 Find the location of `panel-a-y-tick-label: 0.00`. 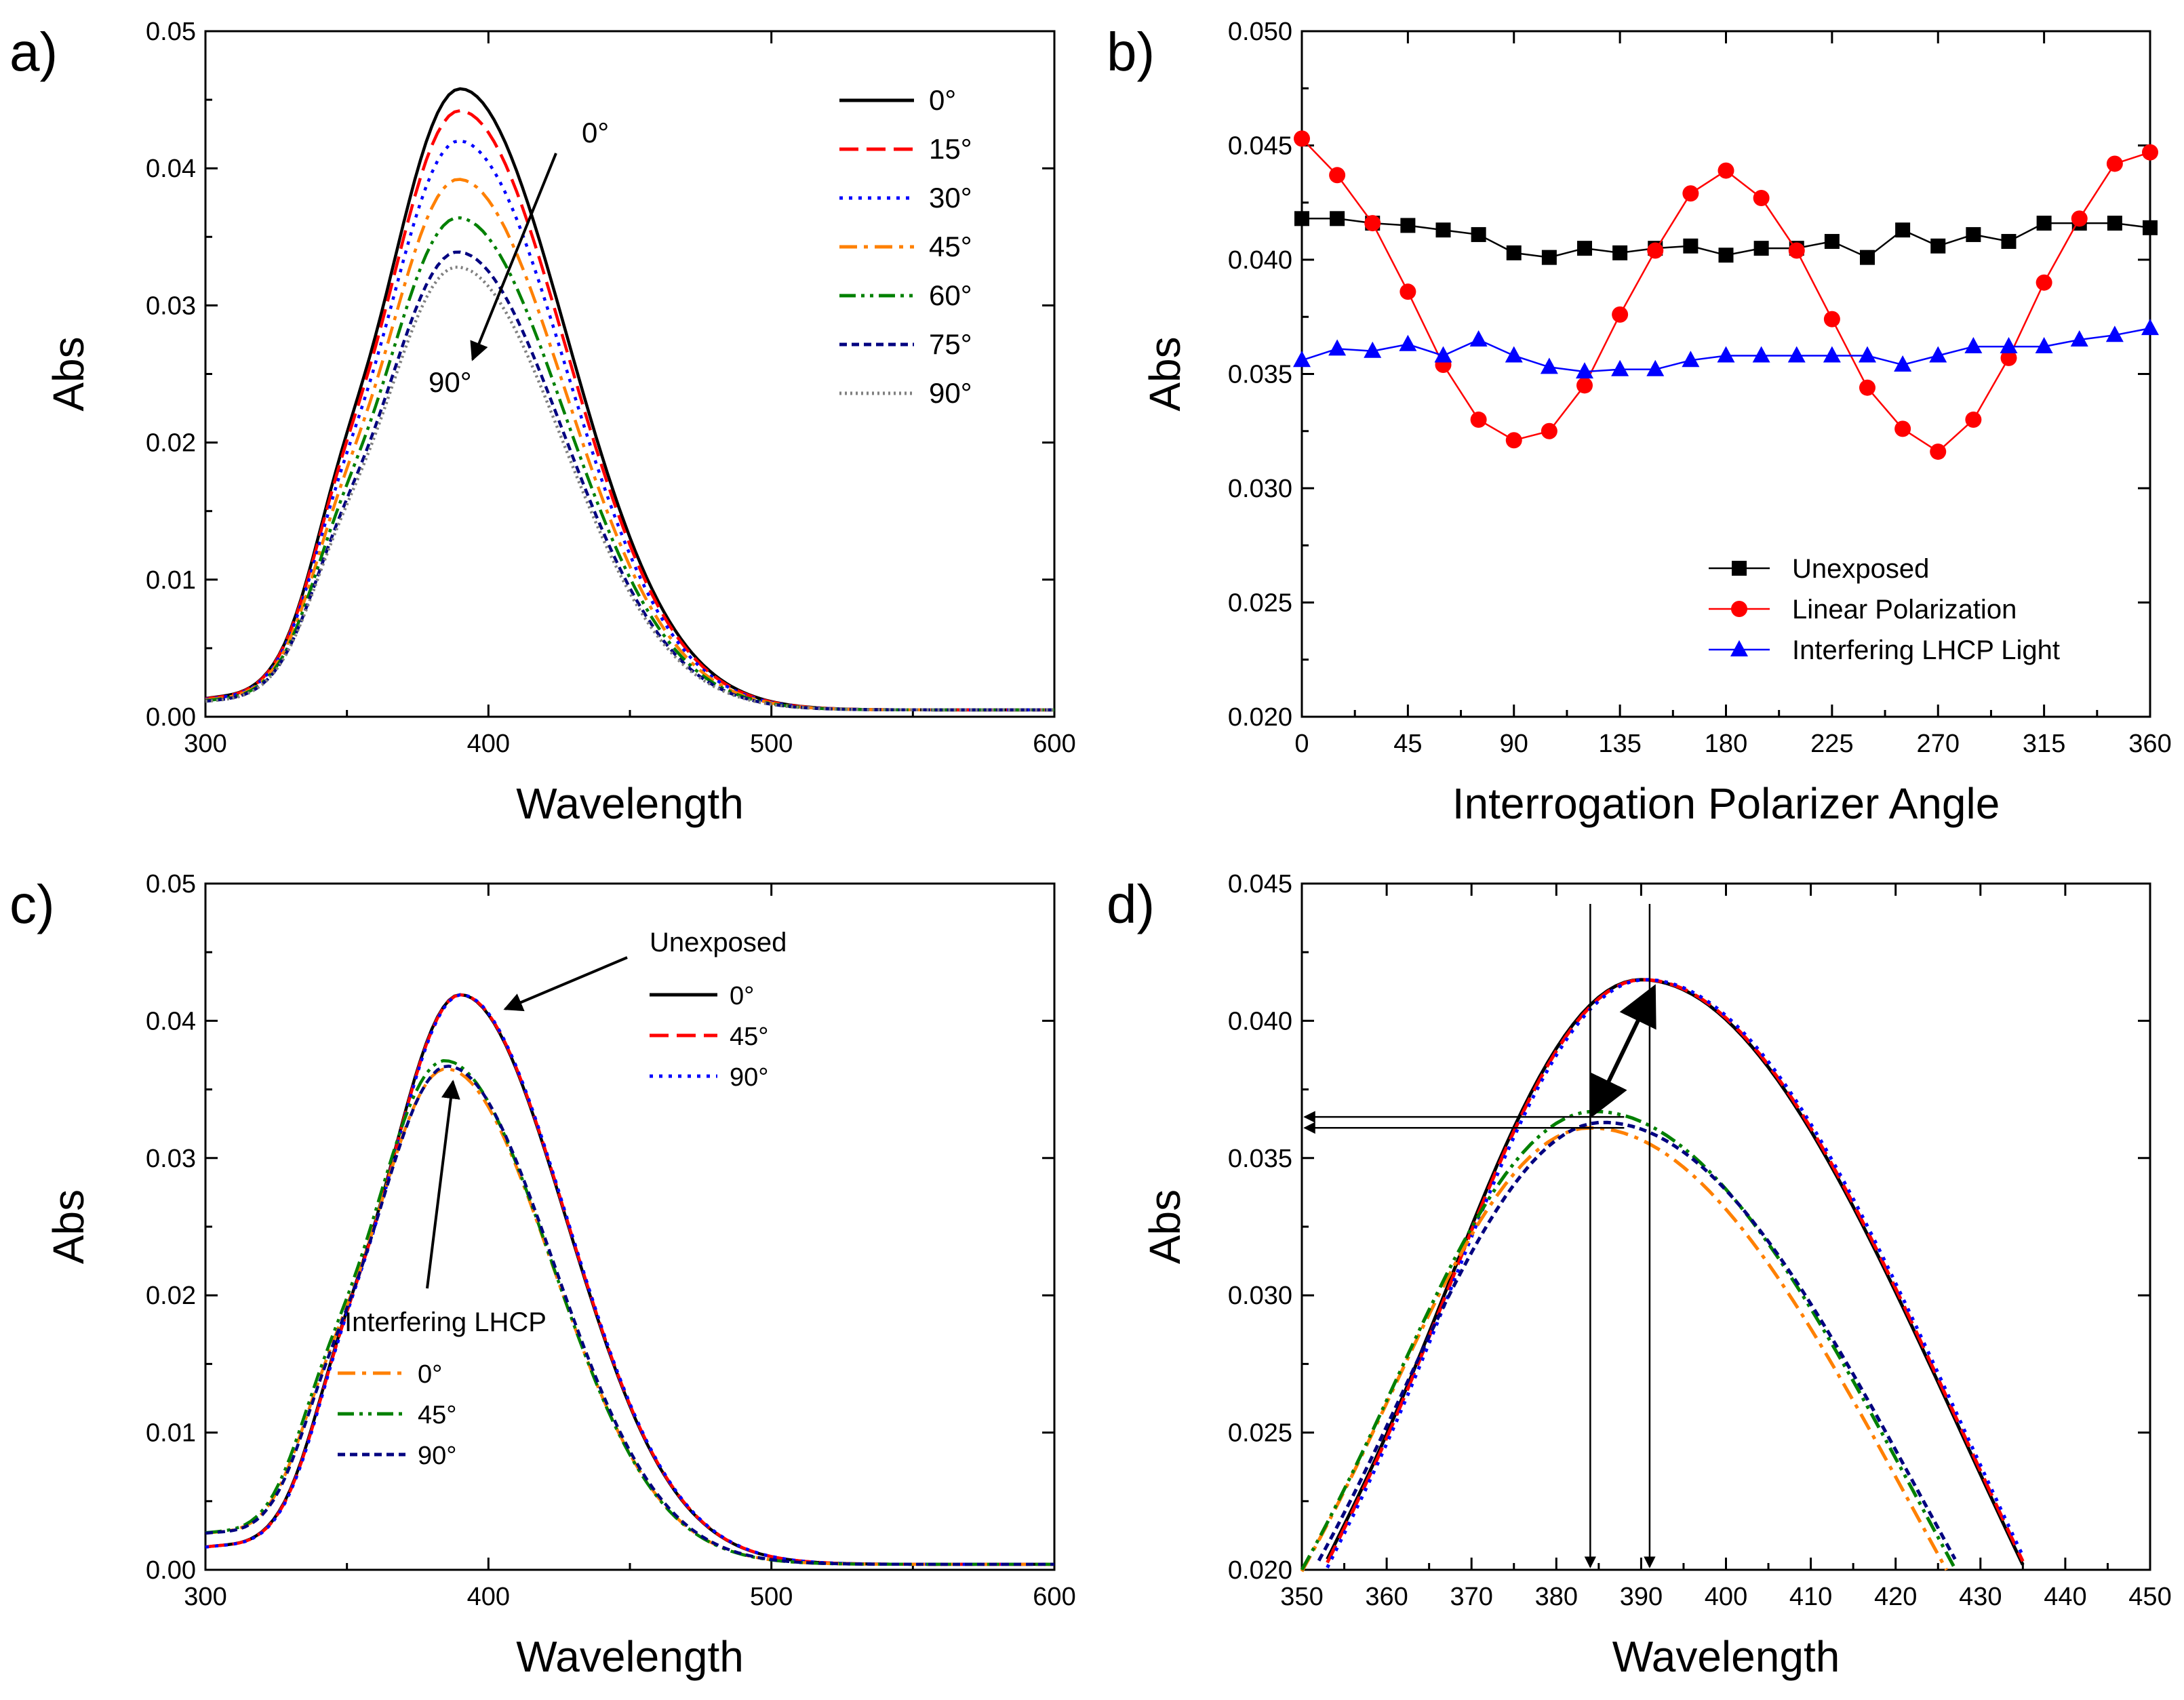

panel-a-y-tick-label: 0.00 is located at coordinates (171, 717).